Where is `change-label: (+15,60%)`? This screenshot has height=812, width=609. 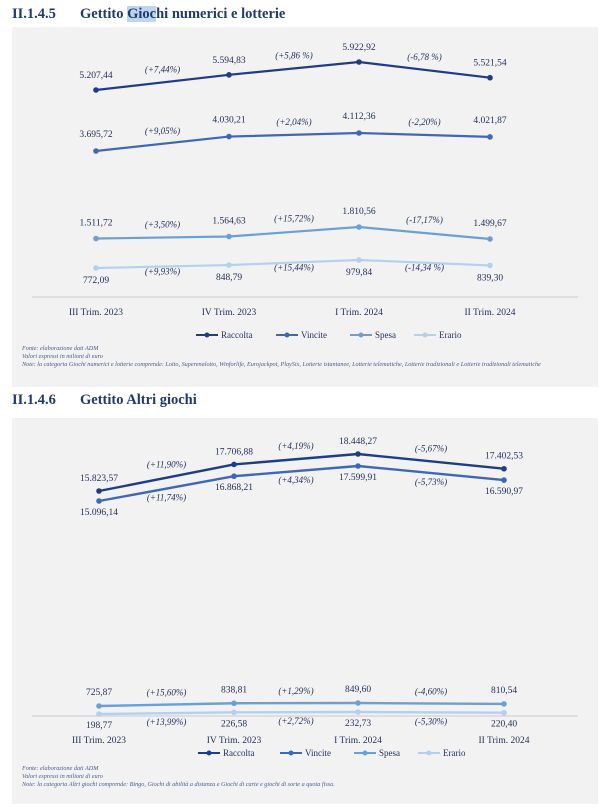
change-label: (+15,60%) is located at coordinates (167, 693).